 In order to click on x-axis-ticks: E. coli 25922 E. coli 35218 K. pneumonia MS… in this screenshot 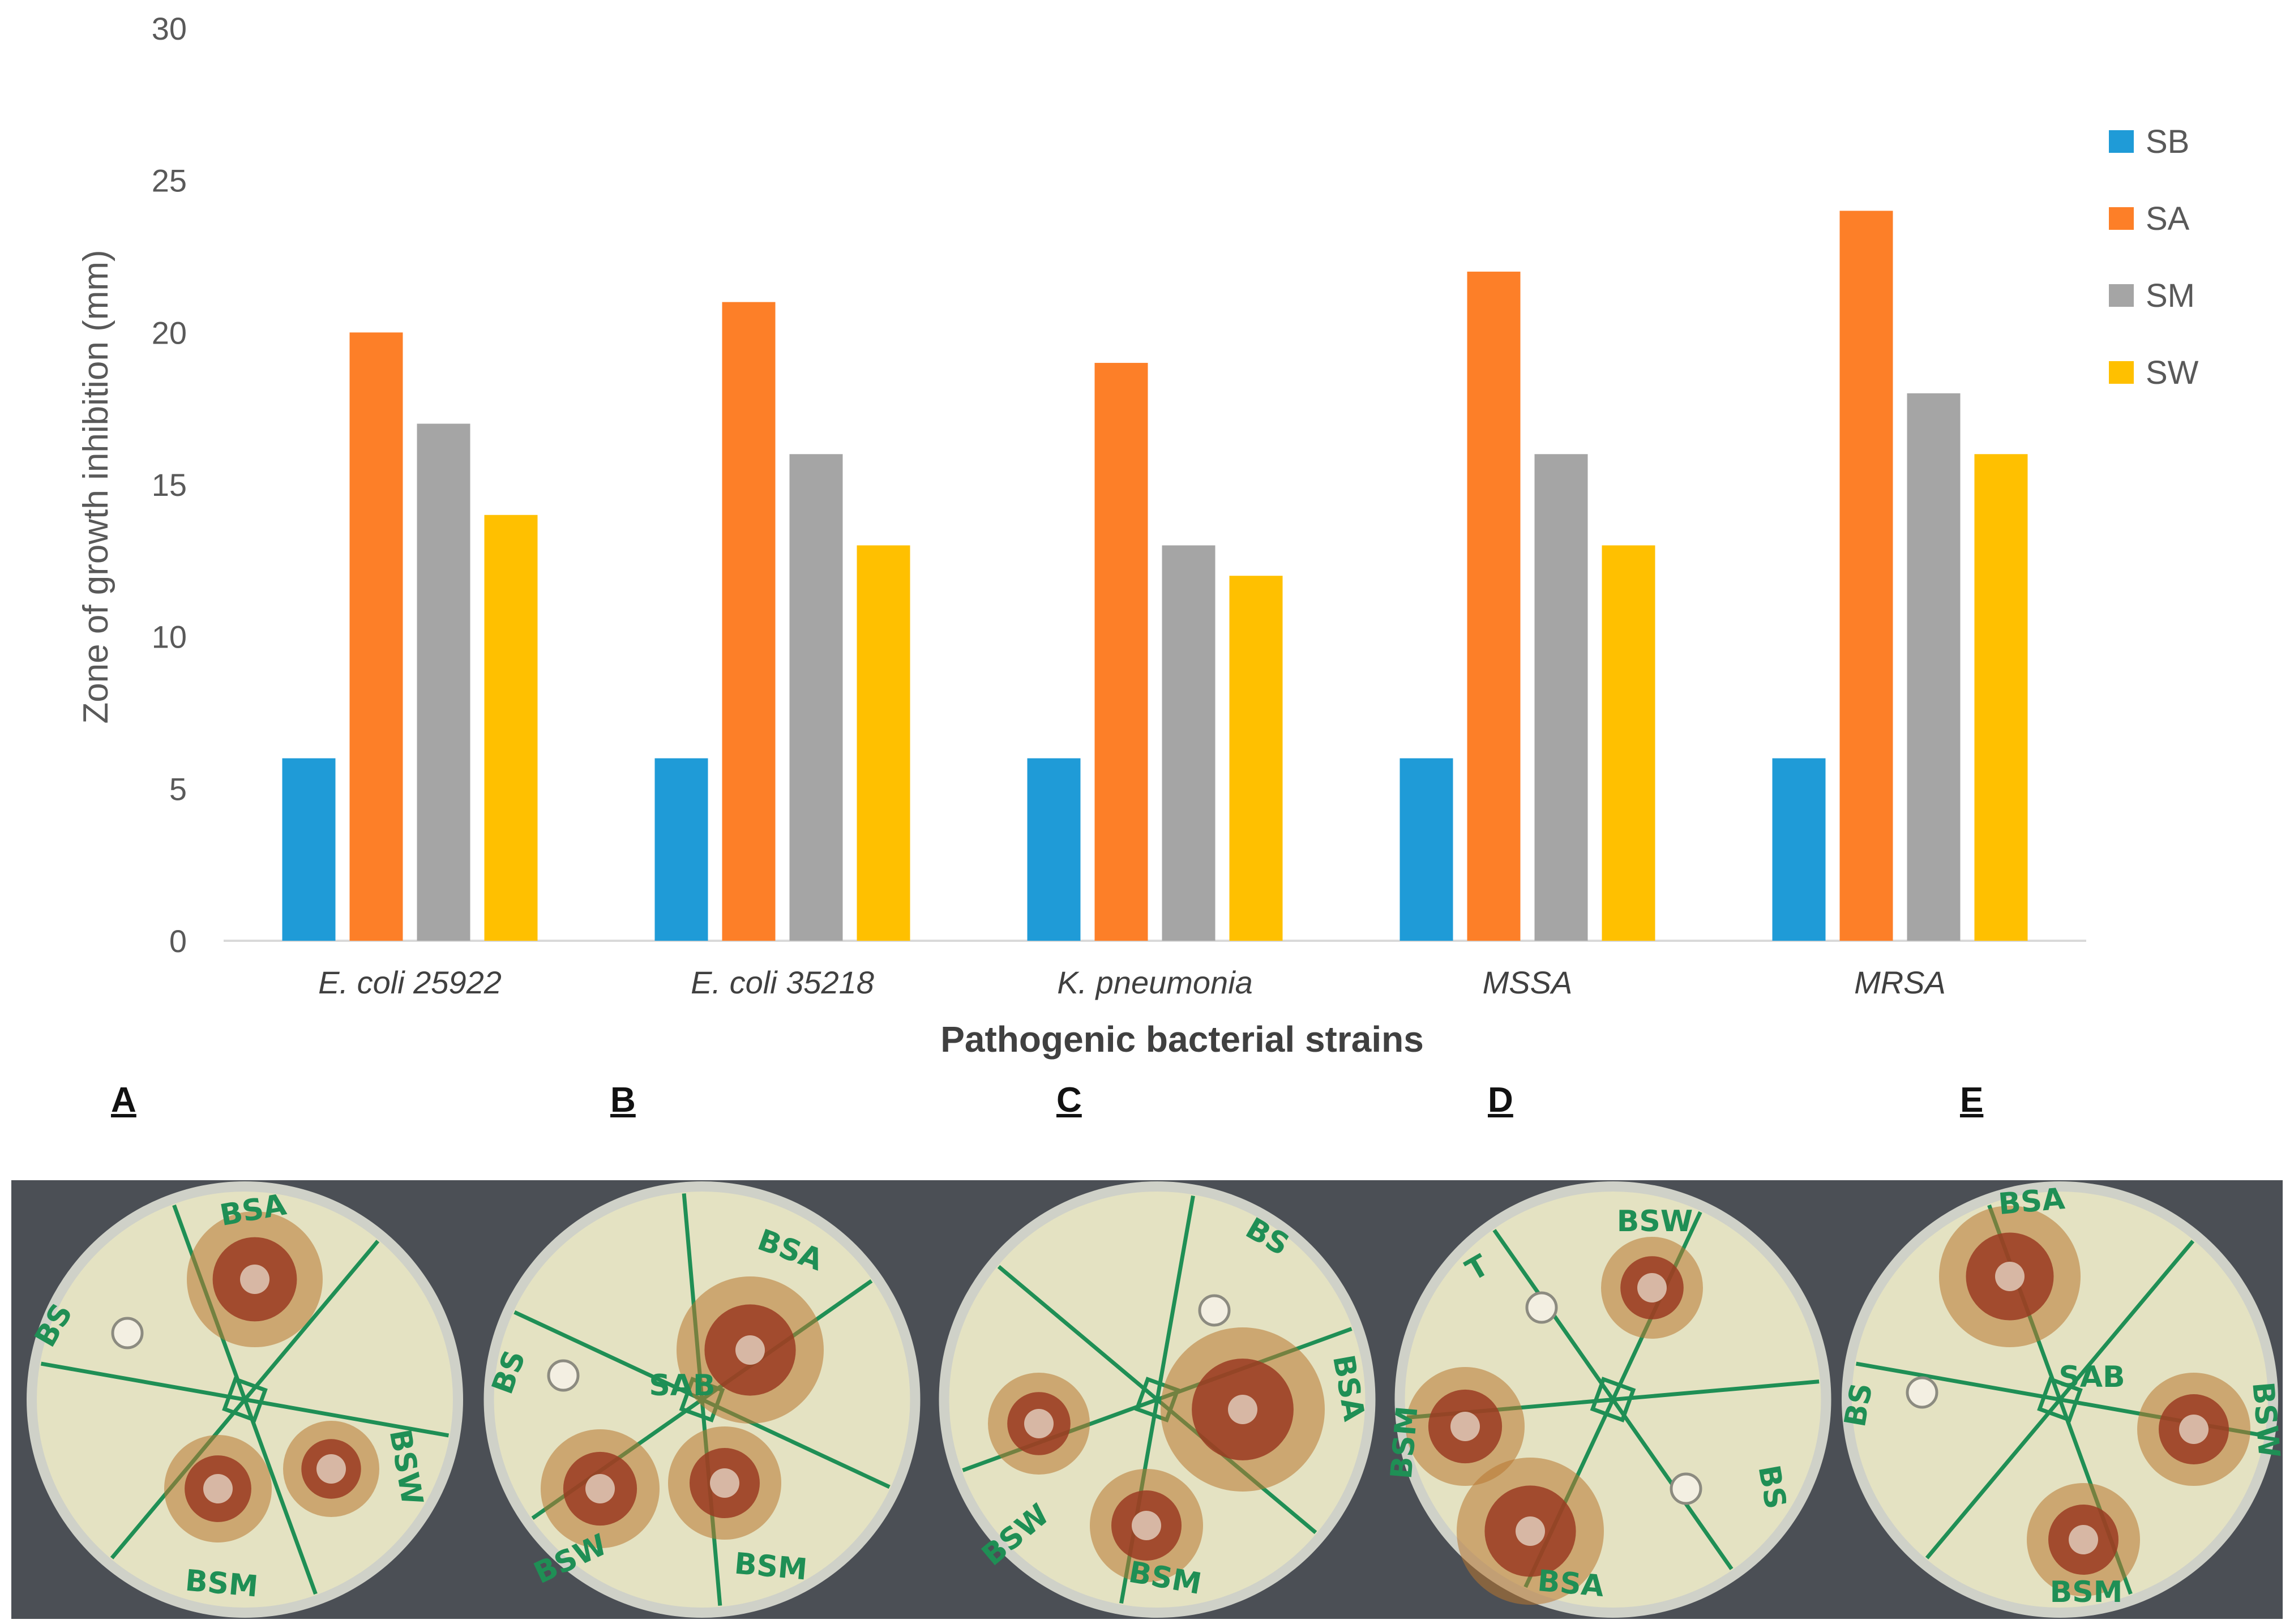, I will do `click(1132, 982)`.